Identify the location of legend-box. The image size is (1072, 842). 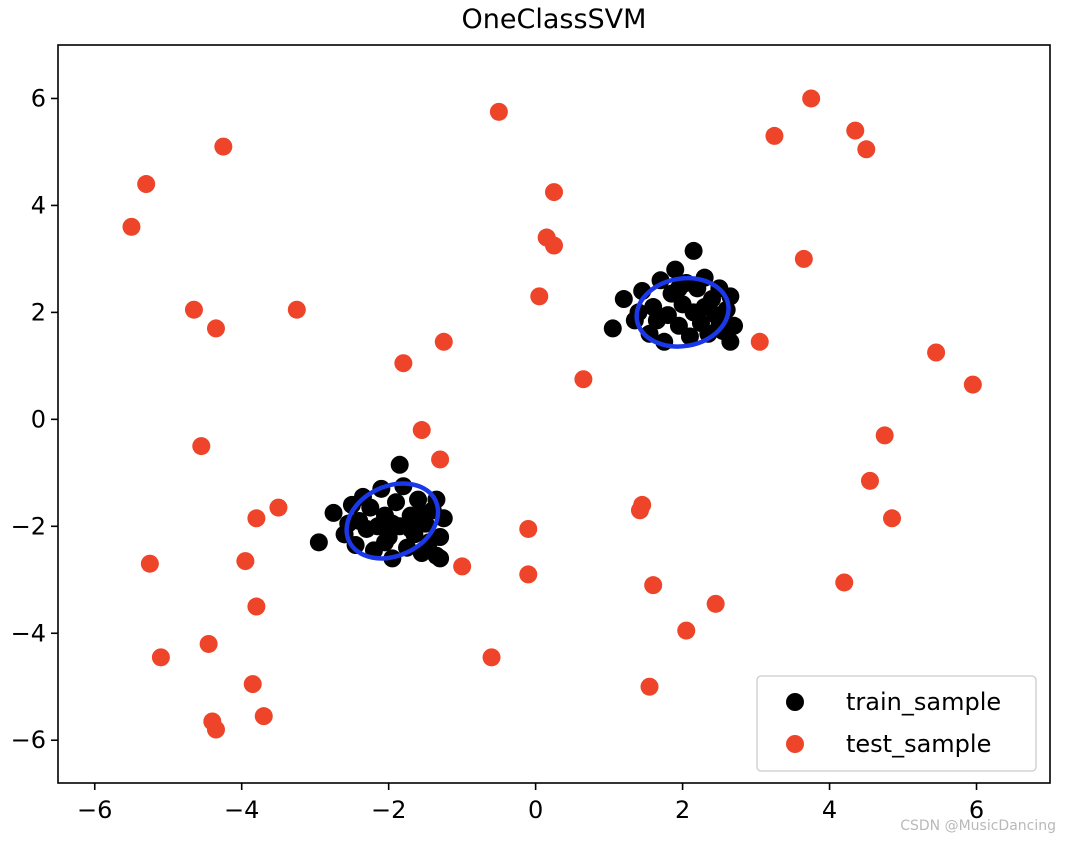
(896, 723).